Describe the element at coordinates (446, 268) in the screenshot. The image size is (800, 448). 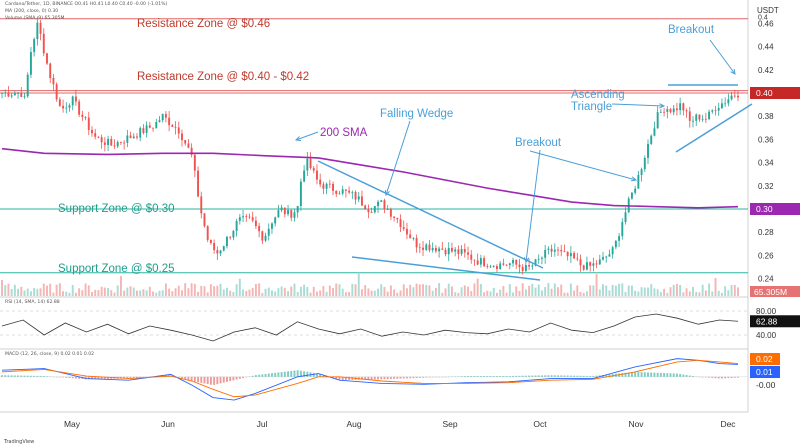
I see `wedge-lower-line` at that location.